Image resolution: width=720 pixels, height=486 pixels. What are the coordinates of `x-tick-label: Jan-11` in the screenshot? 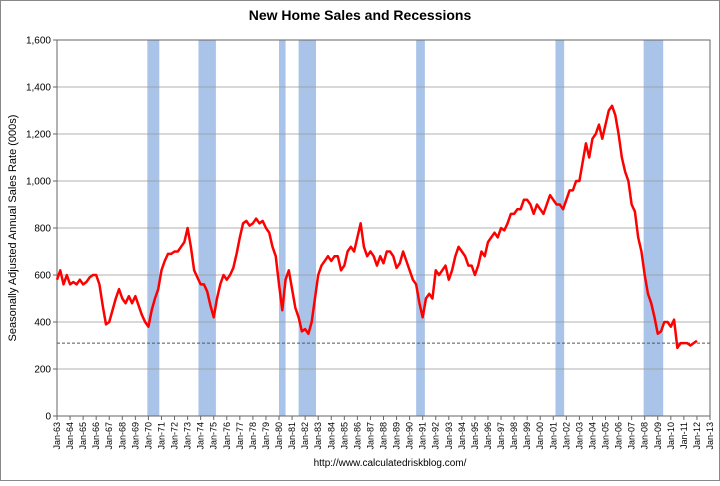 It's located at (684, 435).